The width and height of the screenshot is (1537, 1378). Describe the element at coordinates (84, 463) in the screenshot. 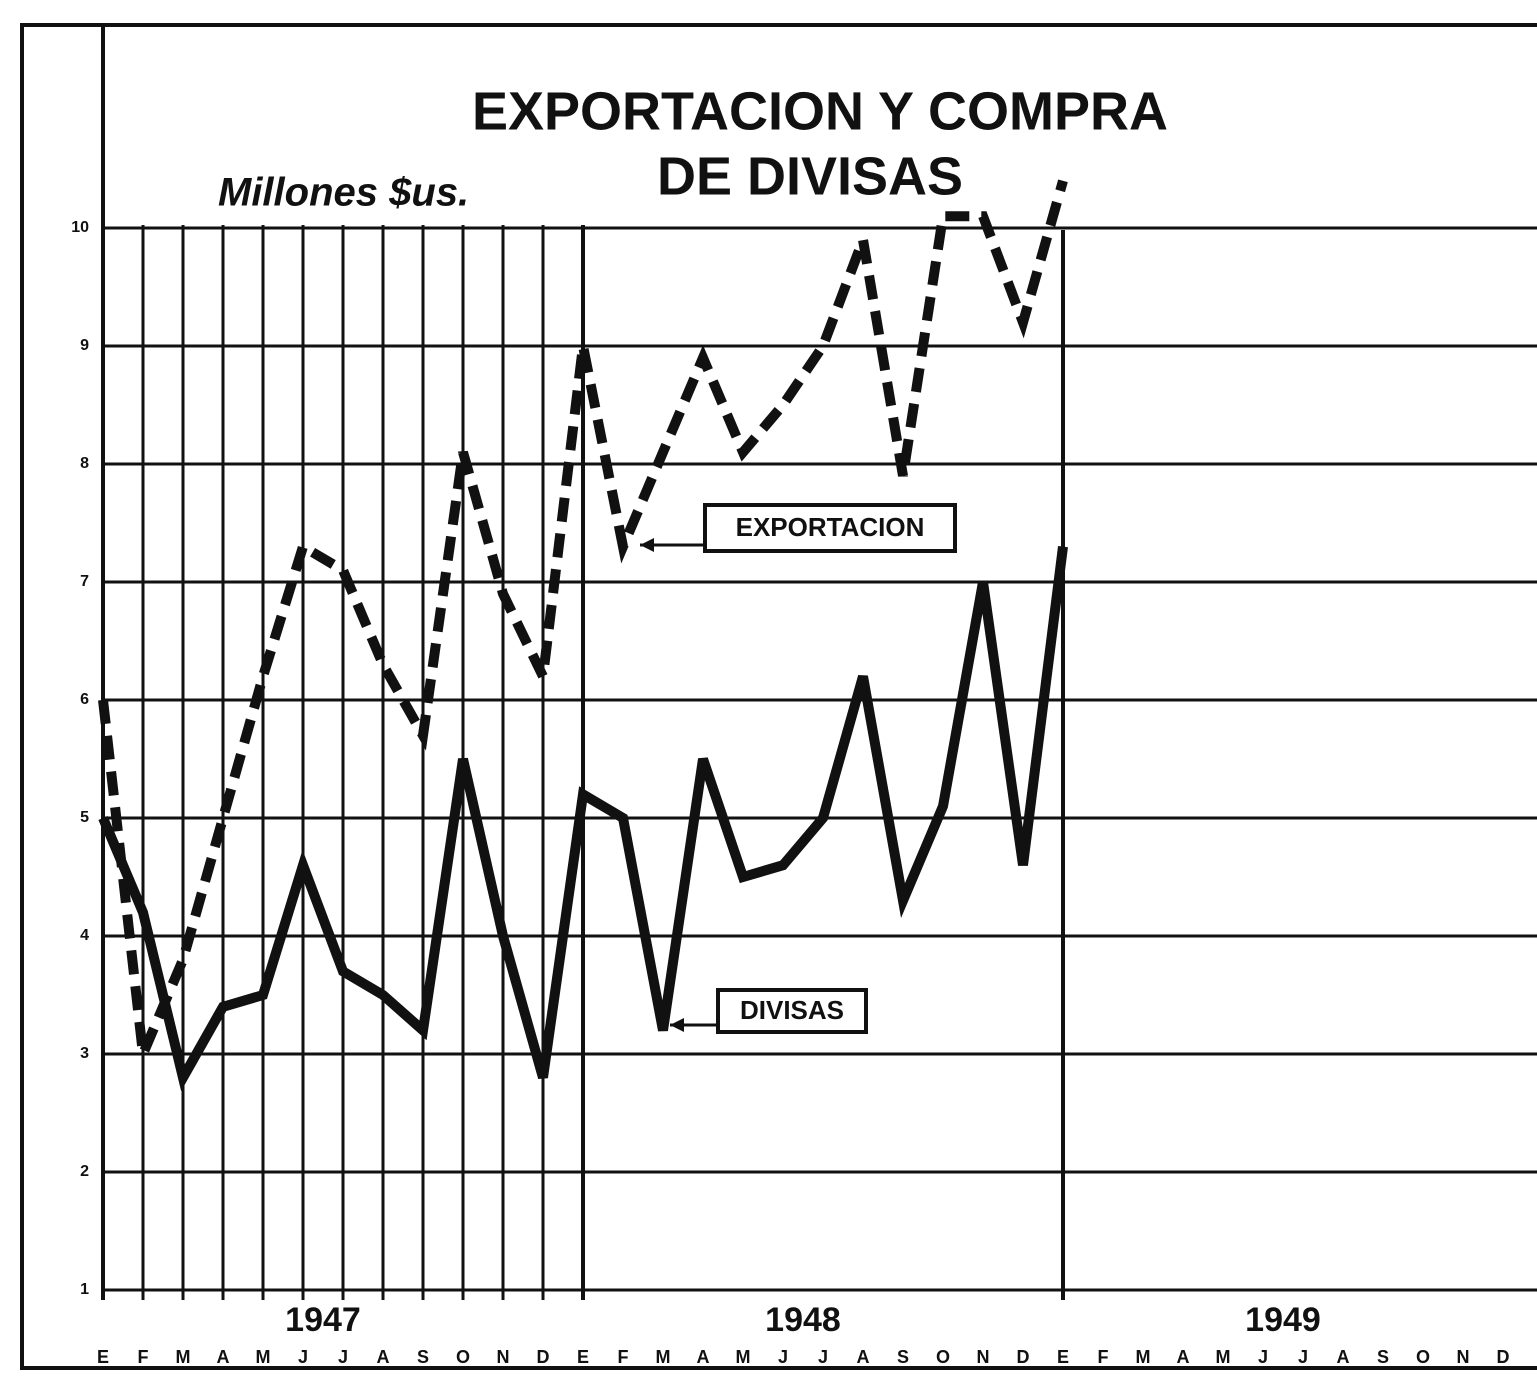

I see `y-tick-label: 8` at that location.